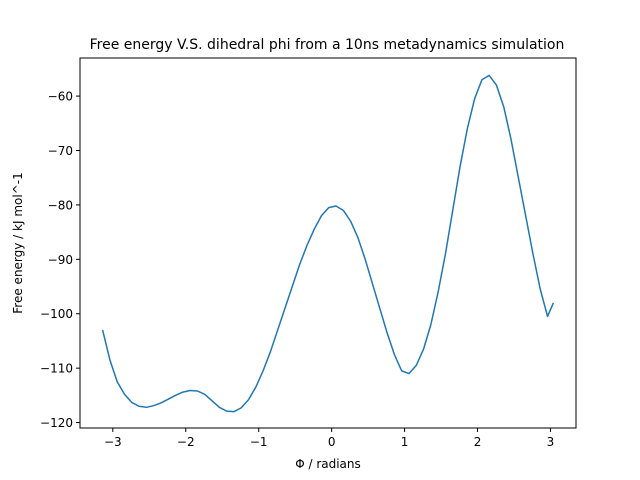 The width and height of the screenshot is (640, 480). Describe the element at coordinates (478, 442) in the screenshot. I see `x-tick-label: 2` at that location.